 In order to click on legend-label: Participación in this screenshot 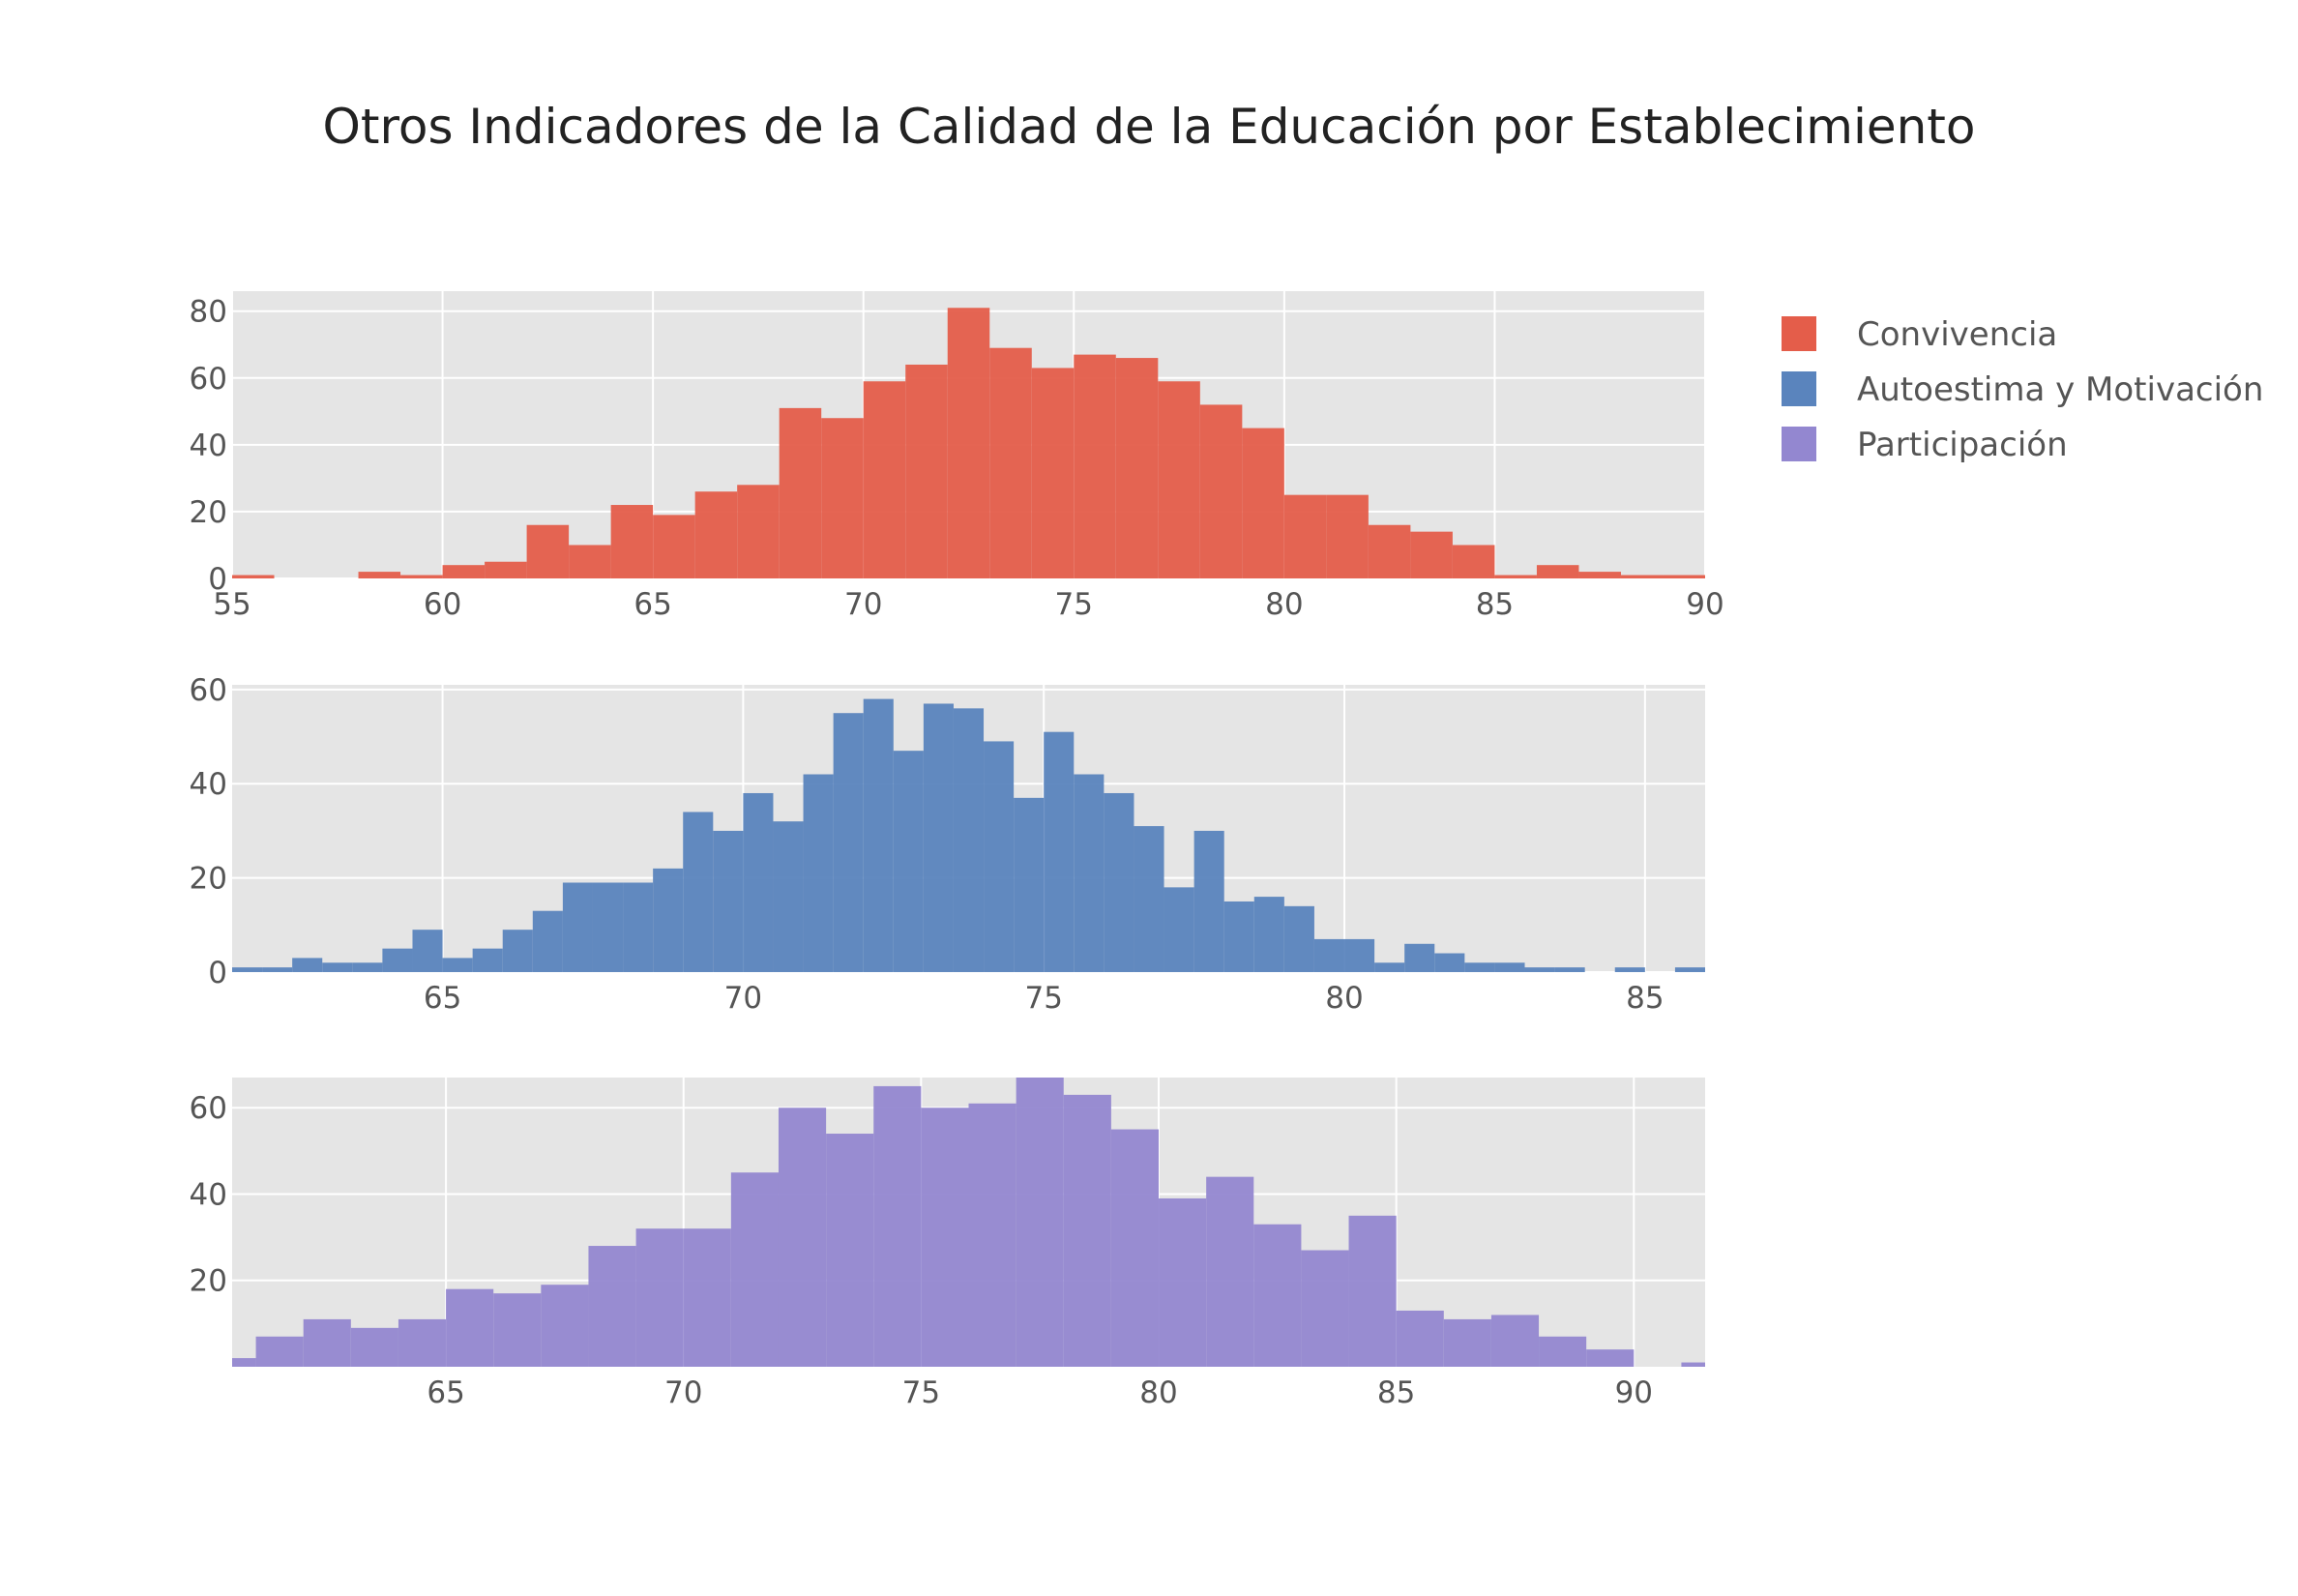, I will do `click(1962, 445)`.